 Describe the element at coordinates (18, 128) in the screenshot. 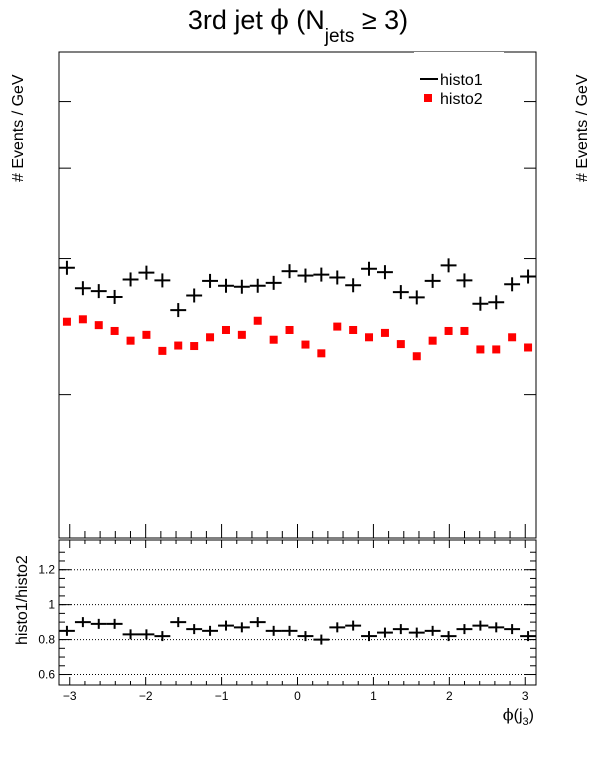

I see `main-y-axis-label: # Events / GeV` at that location.